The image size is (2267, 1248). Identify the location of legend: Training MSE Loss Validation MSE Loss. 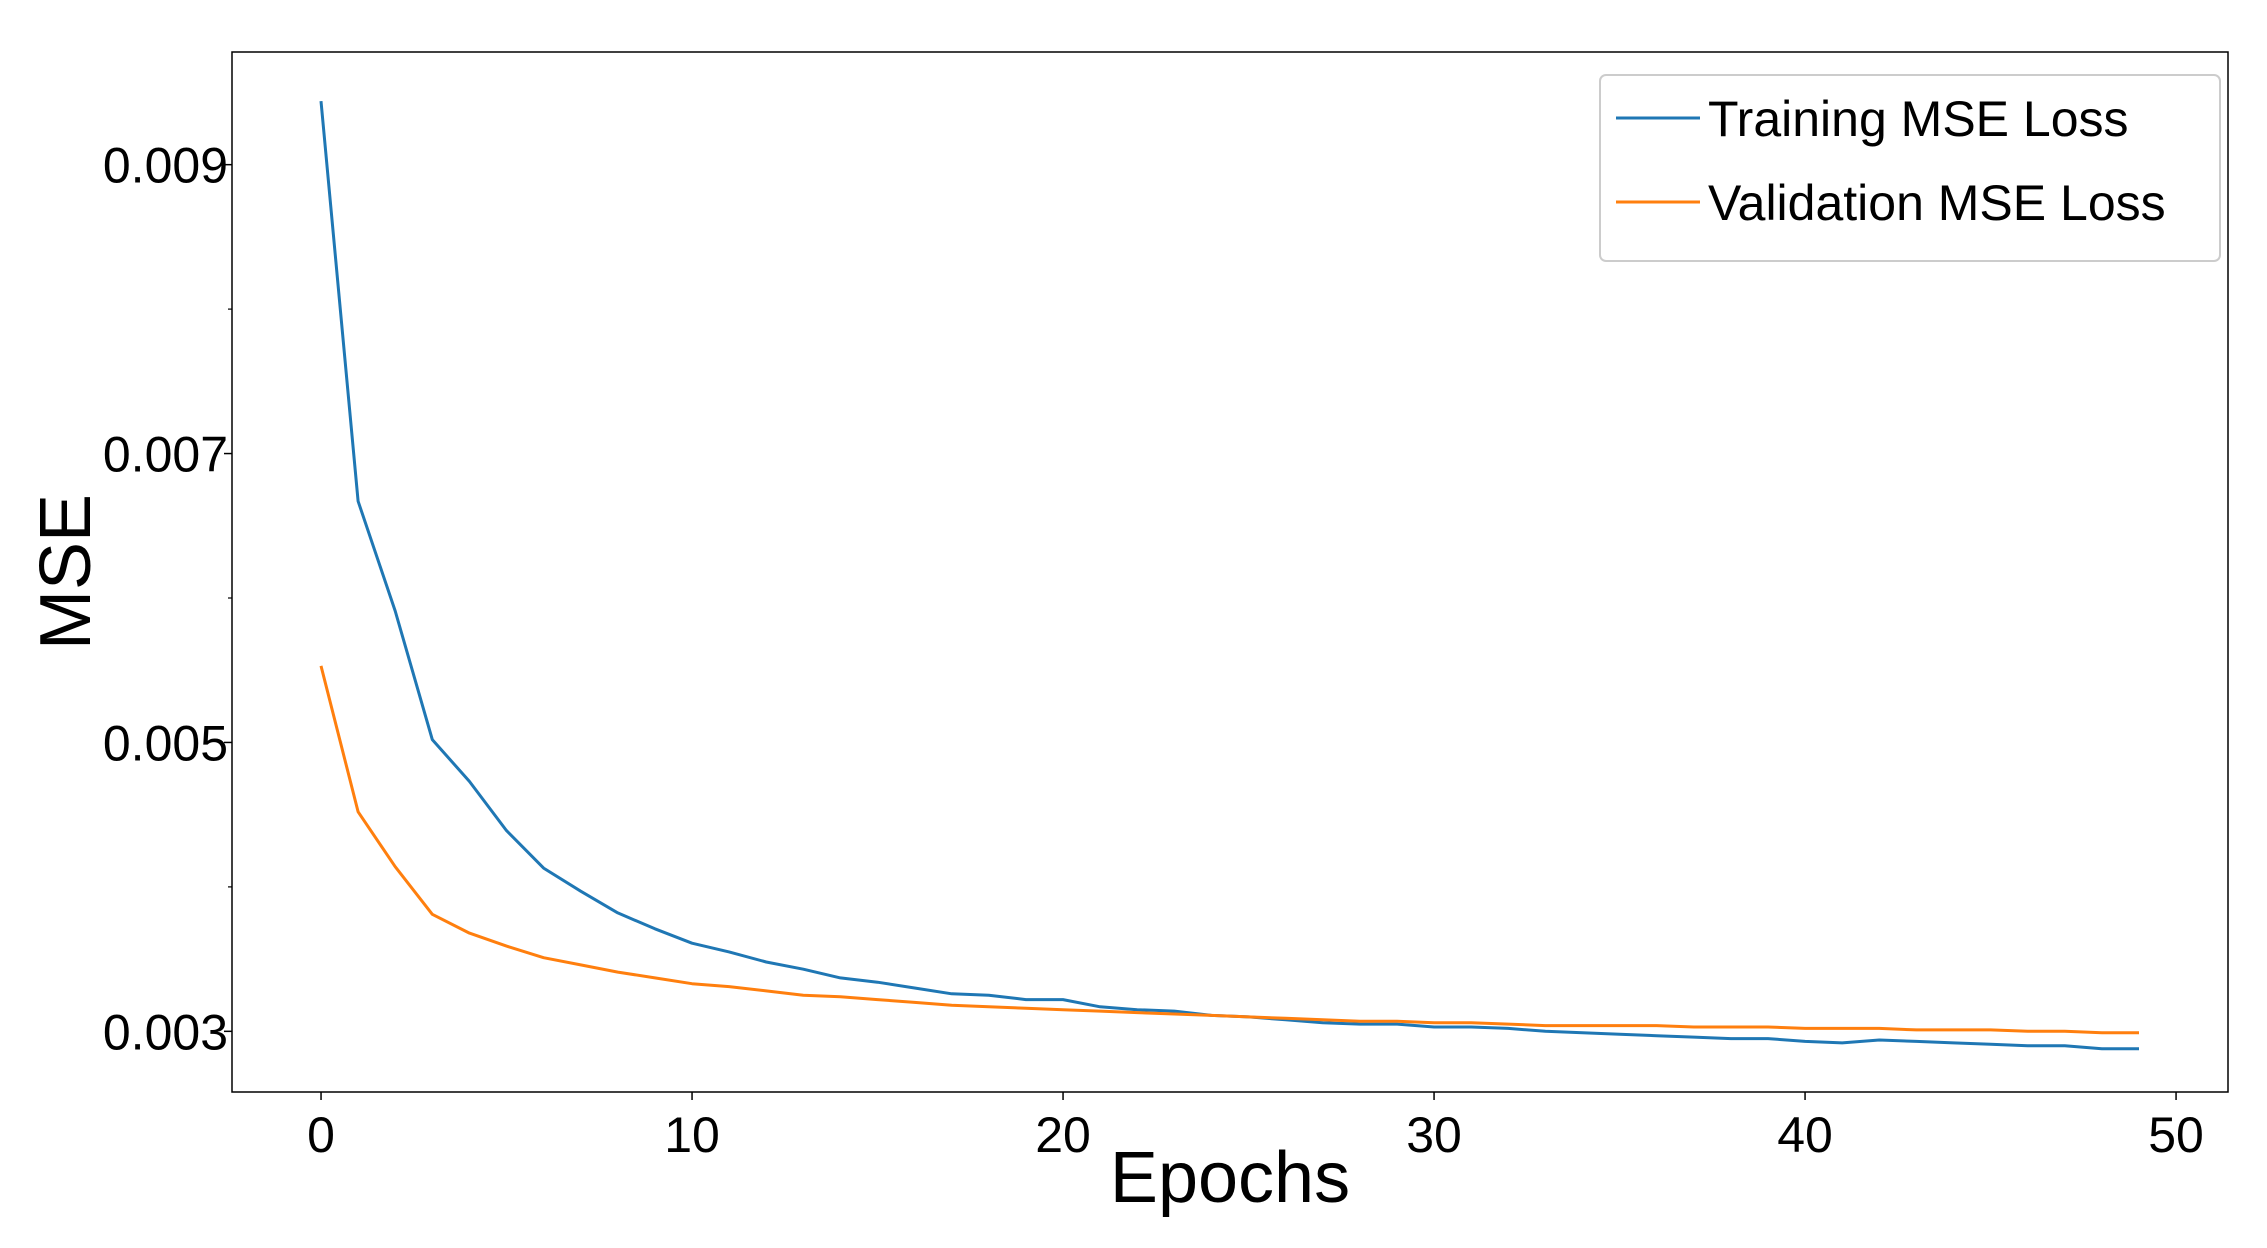
(1910, 168).